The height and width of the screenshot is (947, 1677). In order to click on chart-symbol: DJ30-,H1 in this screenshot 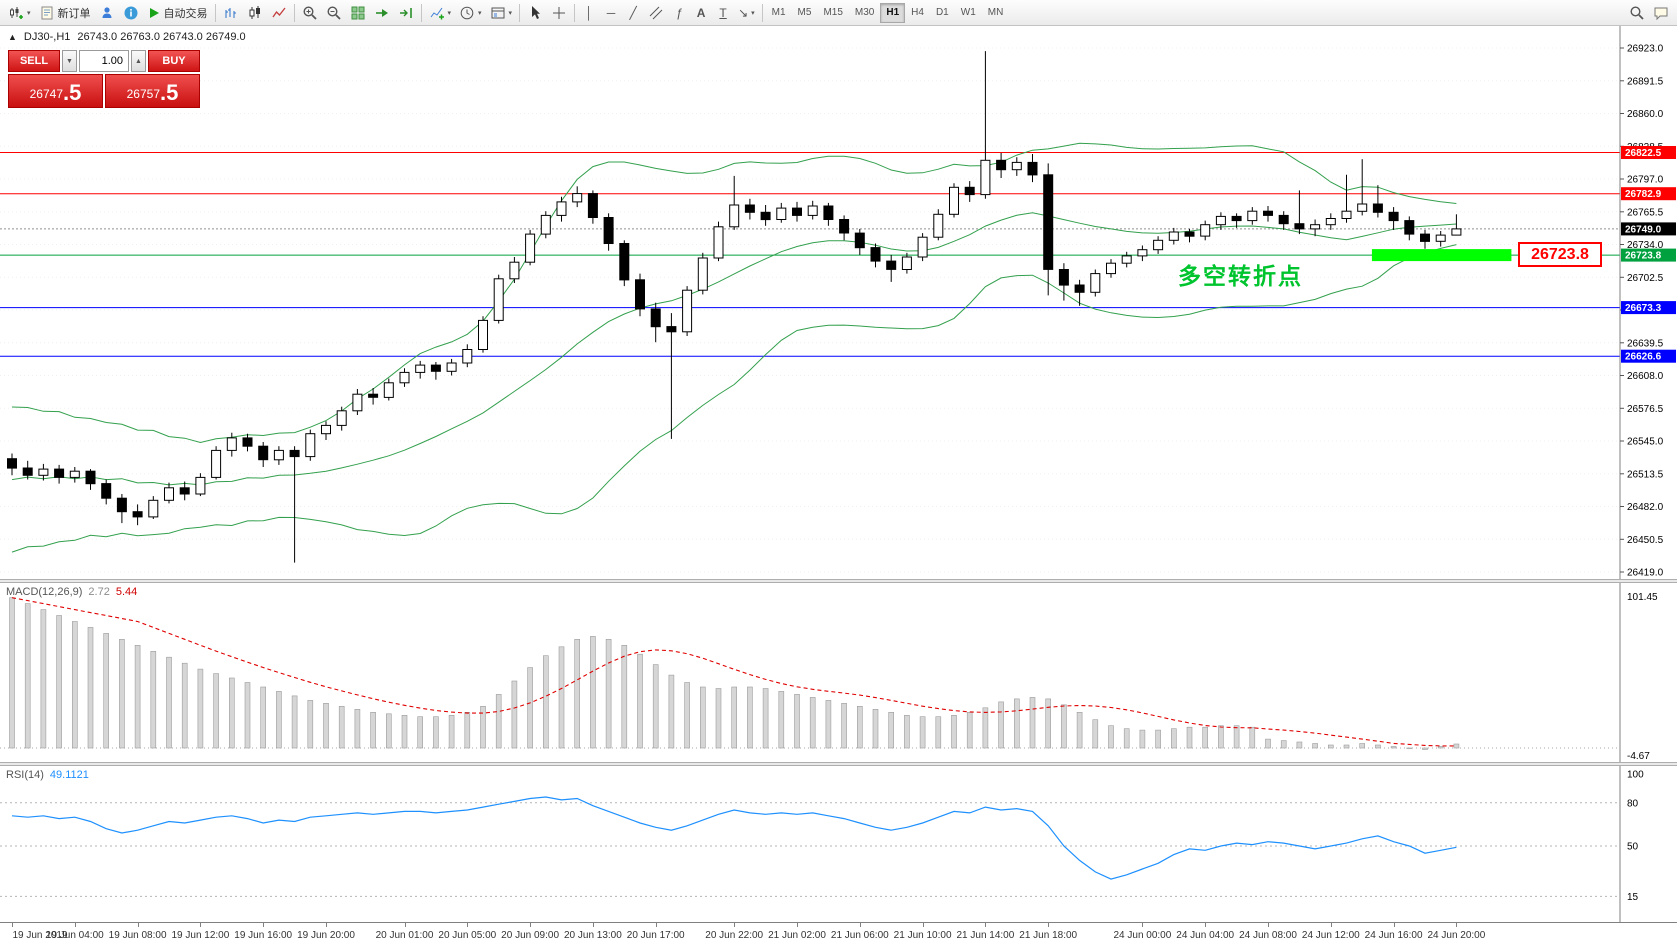, I will do `click(47, 37)`.